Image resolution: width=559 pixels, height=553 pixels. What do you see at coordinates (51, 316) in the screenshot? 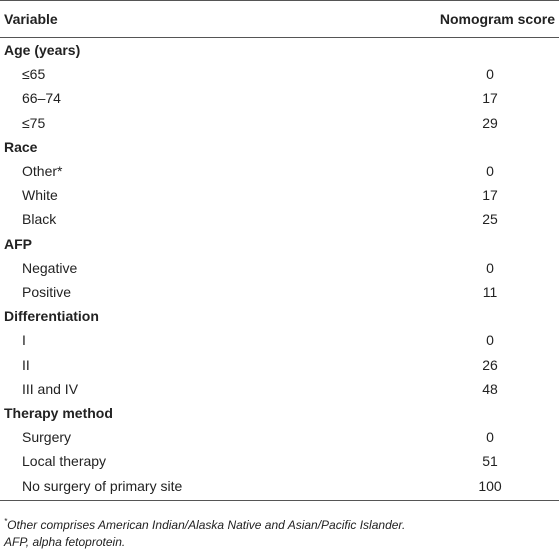
I see `group-label: Differentiation` at bounding box center [51, 316].